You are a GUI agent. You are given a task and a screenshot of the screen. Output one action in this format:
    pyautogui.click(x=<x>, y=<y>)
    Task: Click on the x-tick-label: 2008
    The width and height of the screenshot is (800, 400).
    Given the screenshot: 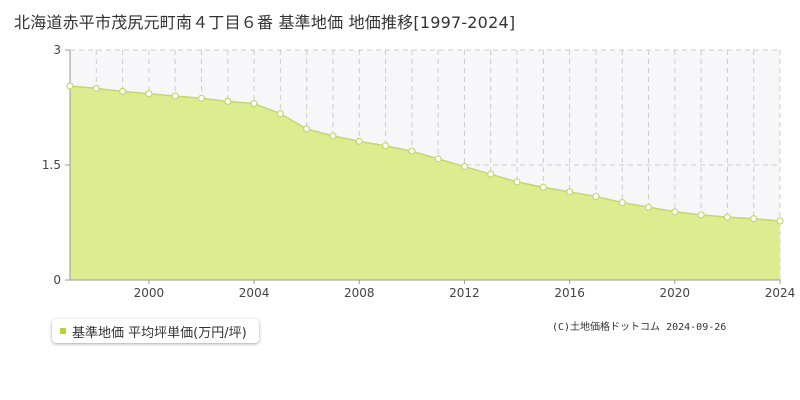 What is the action you would take?
    pyautogui.click(x=359, y=293)
    